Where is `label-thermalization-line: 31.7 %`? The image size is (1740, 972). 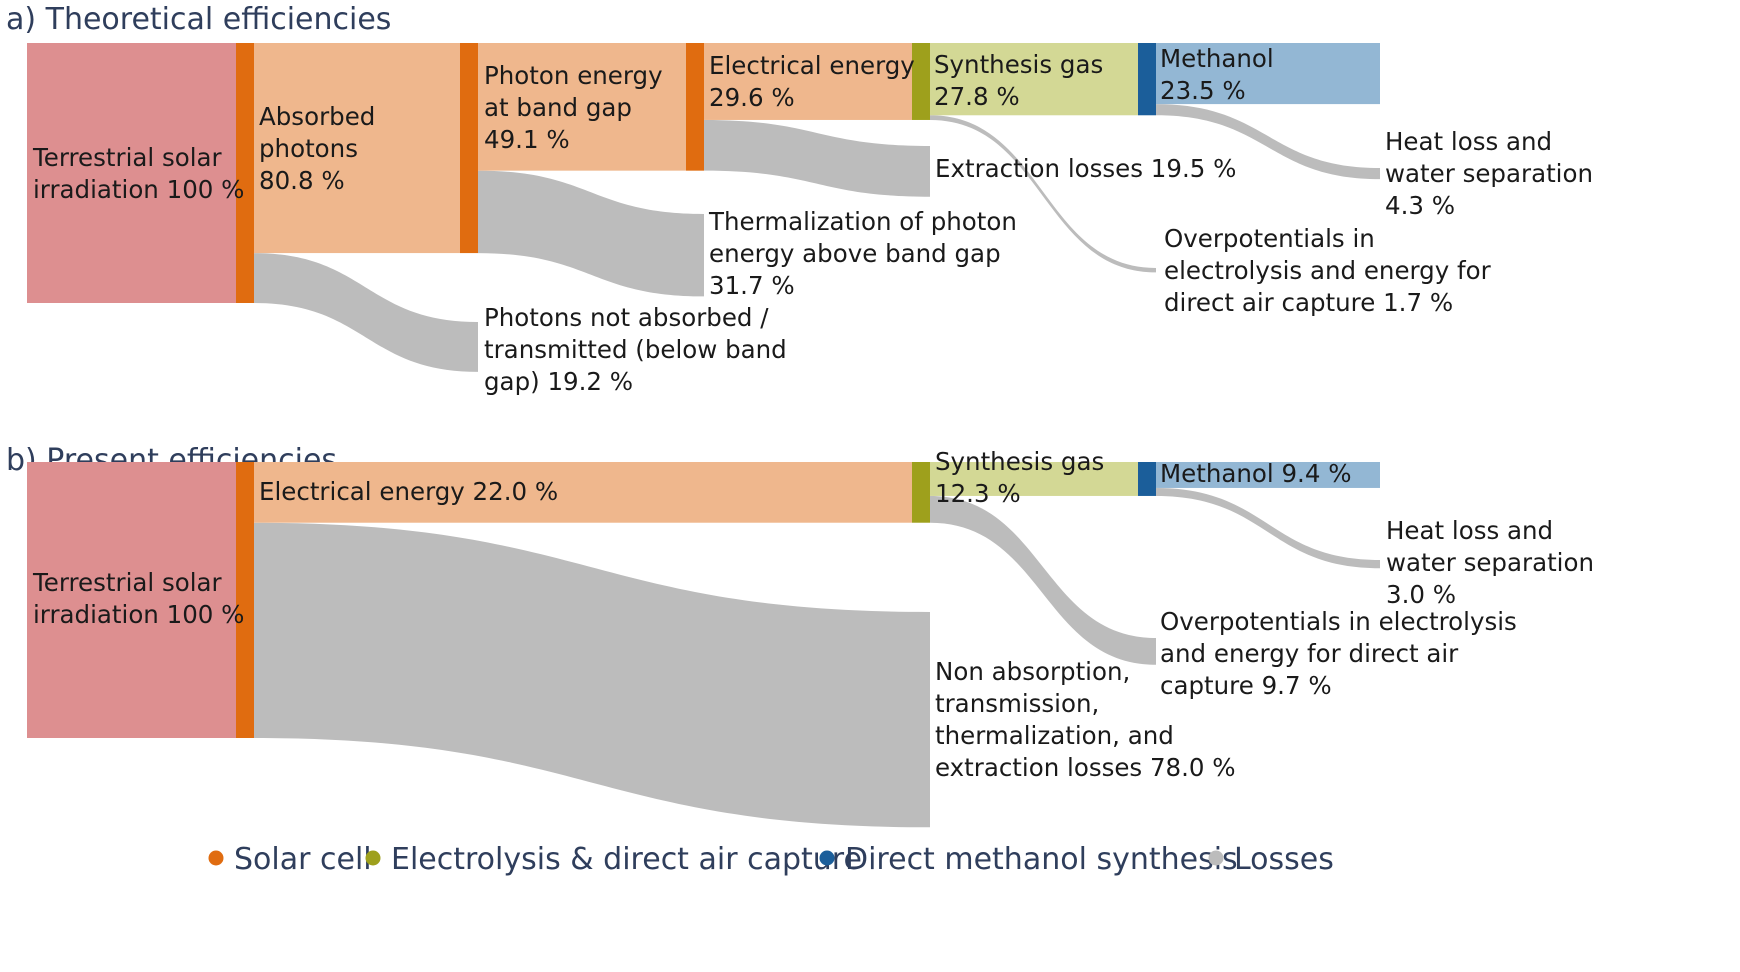
label-thermalization-line: 31.7 % is located at coordinates (752, 285).